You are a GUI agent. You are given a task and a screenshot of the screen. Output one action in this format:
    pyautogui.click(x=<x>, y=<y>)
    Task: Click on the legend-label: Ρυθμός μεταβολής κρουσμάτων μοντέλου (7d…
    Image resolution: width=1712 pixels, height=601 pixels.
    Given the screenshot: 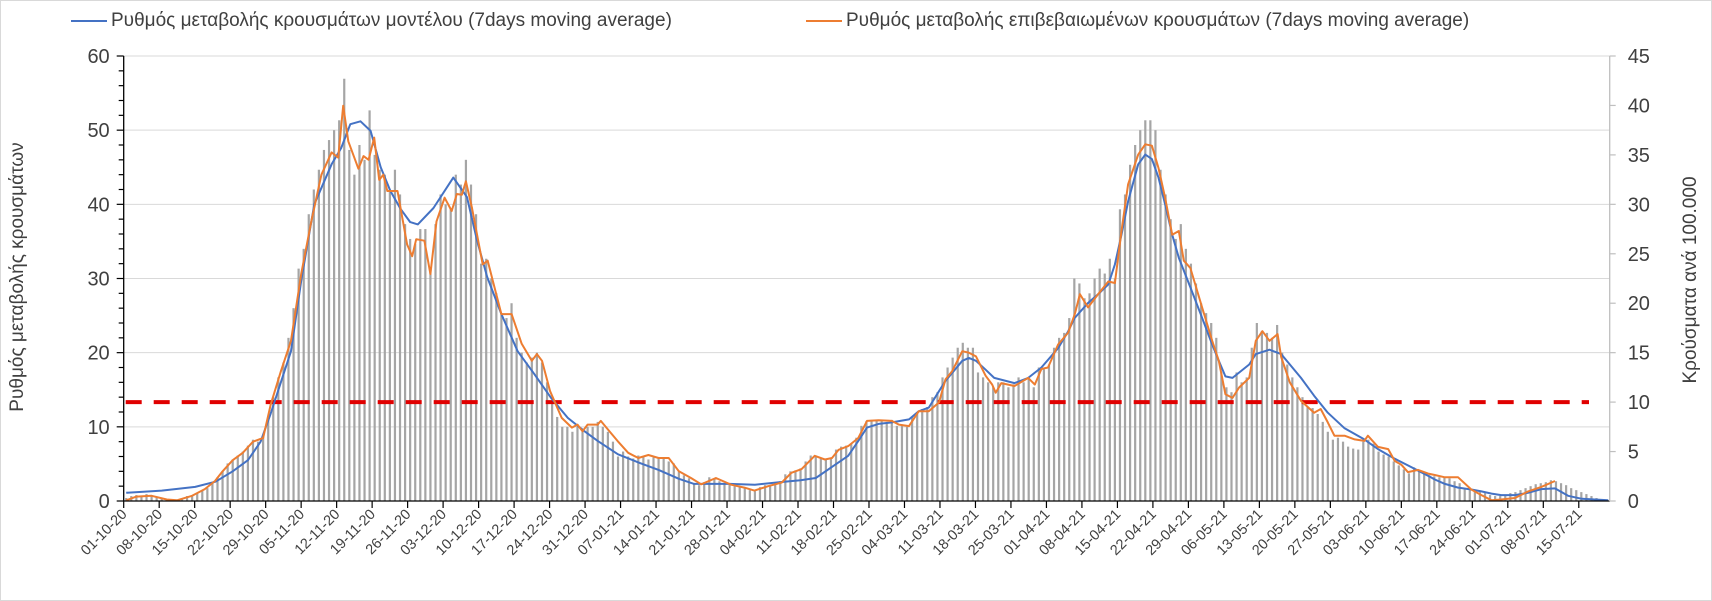 What is the action you would take?
    pyautogui.click(x=391, y=20)
    